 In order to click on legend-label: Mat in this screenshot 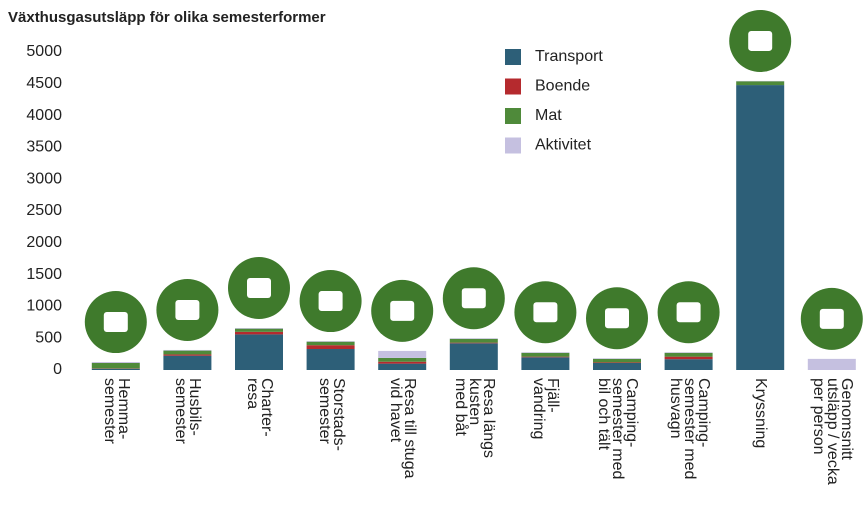, I will do `click(548, 115)`.